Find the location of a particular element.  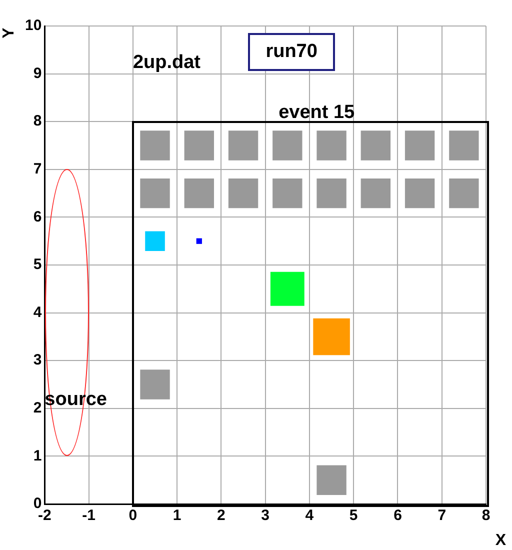

y-tick-label: 2 is located at coordinates (37, 408).